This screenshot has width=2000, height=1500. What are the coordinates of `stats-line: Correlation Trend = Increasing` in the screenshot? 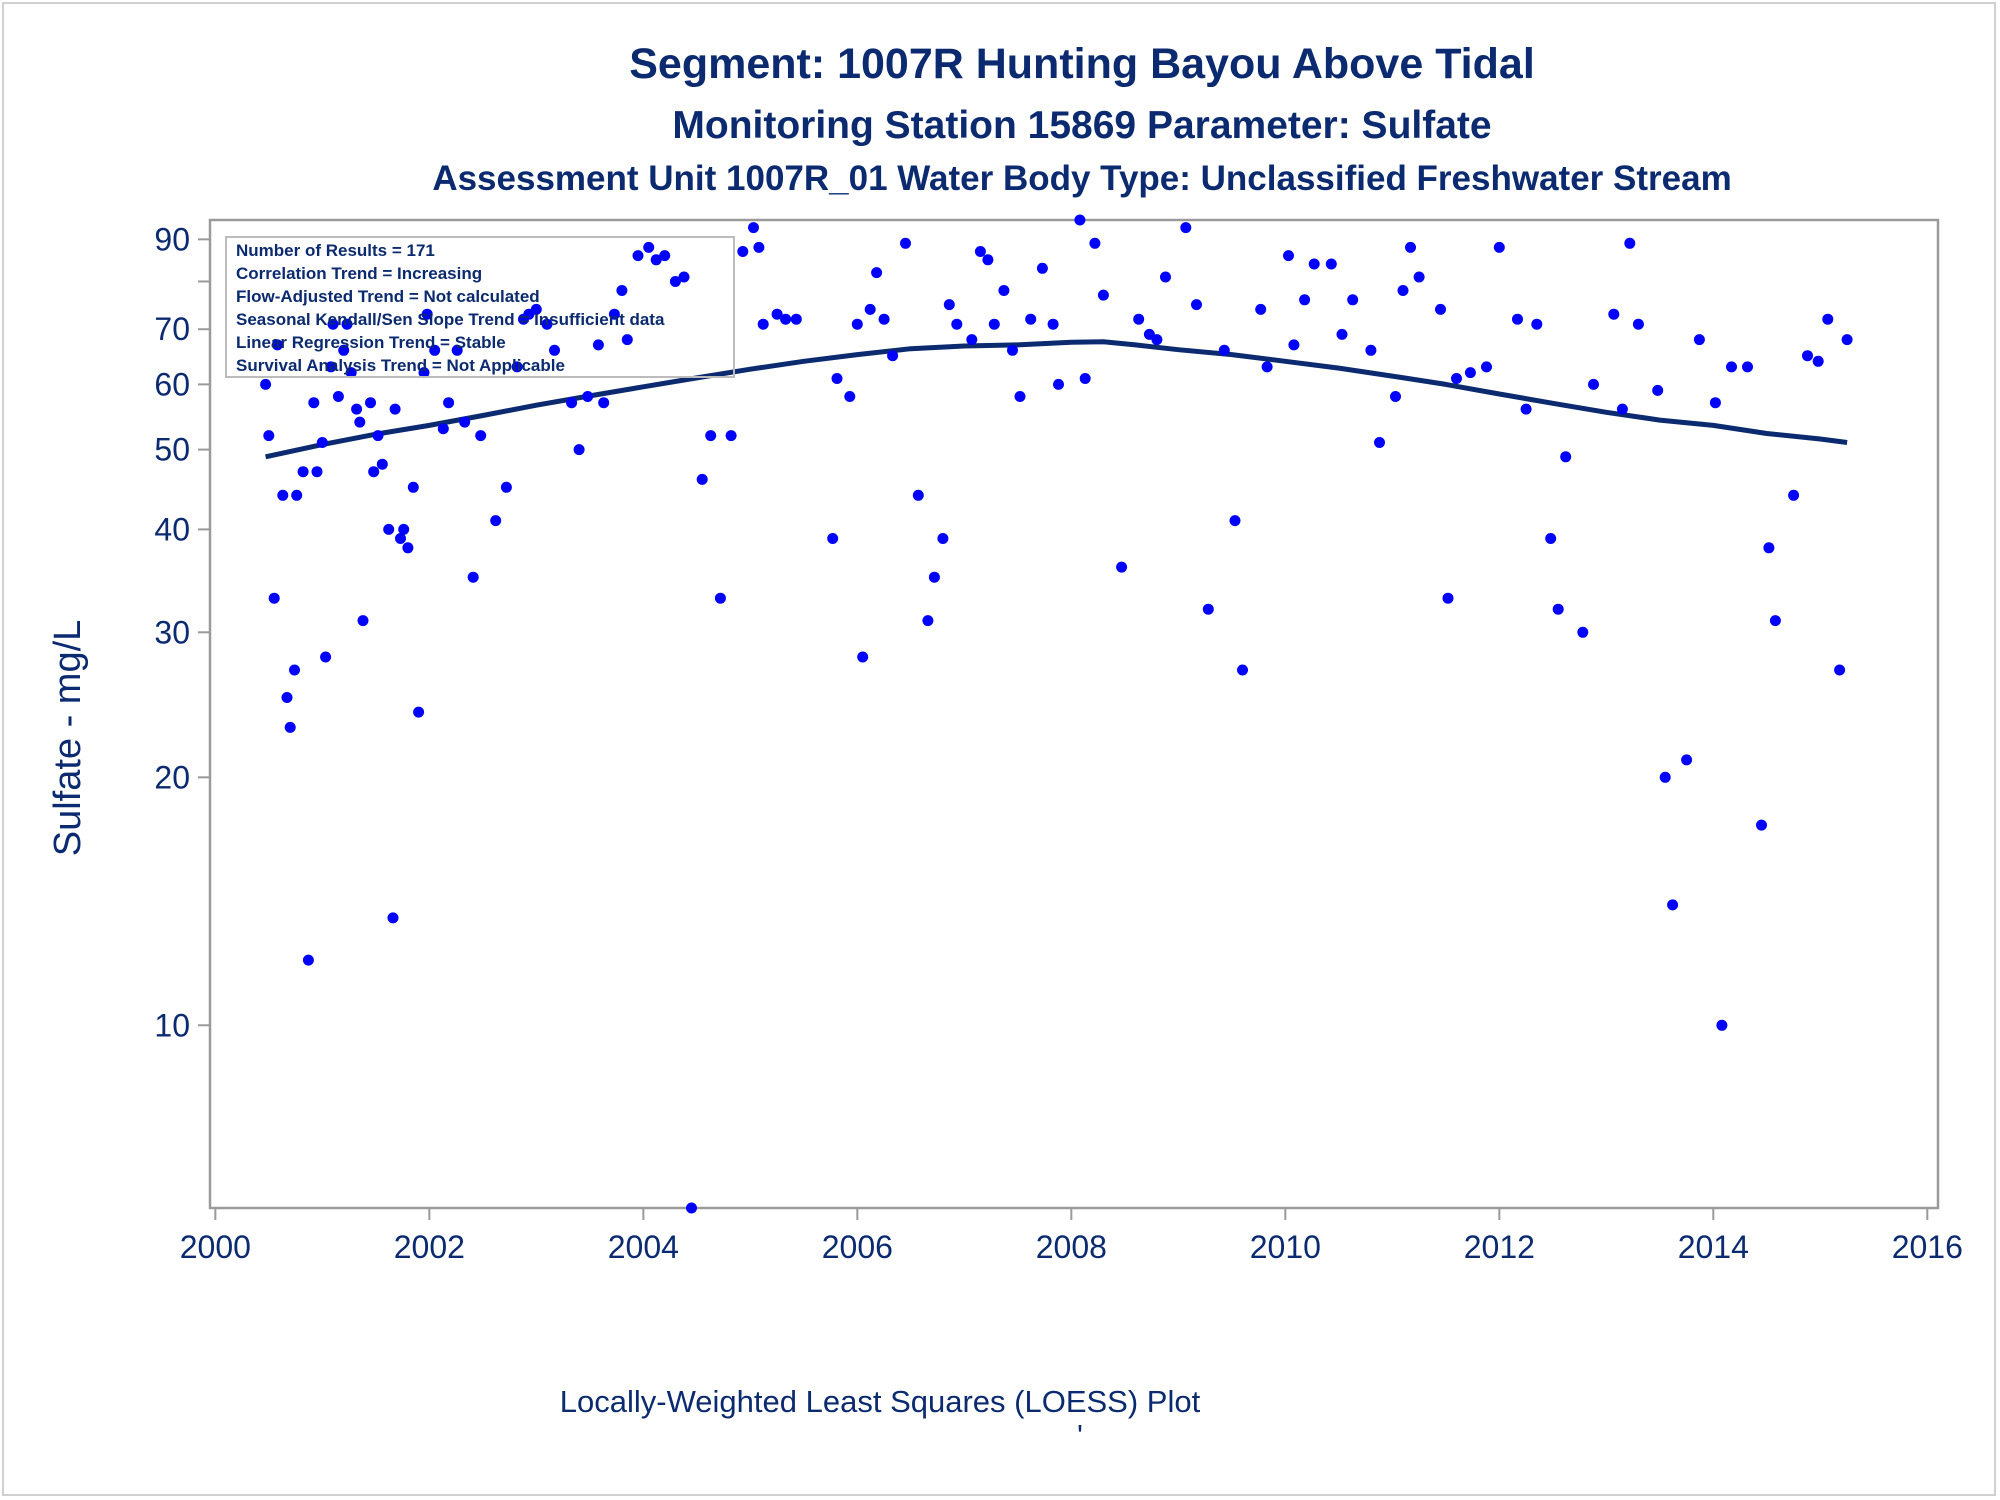 It's located at (359, 273).